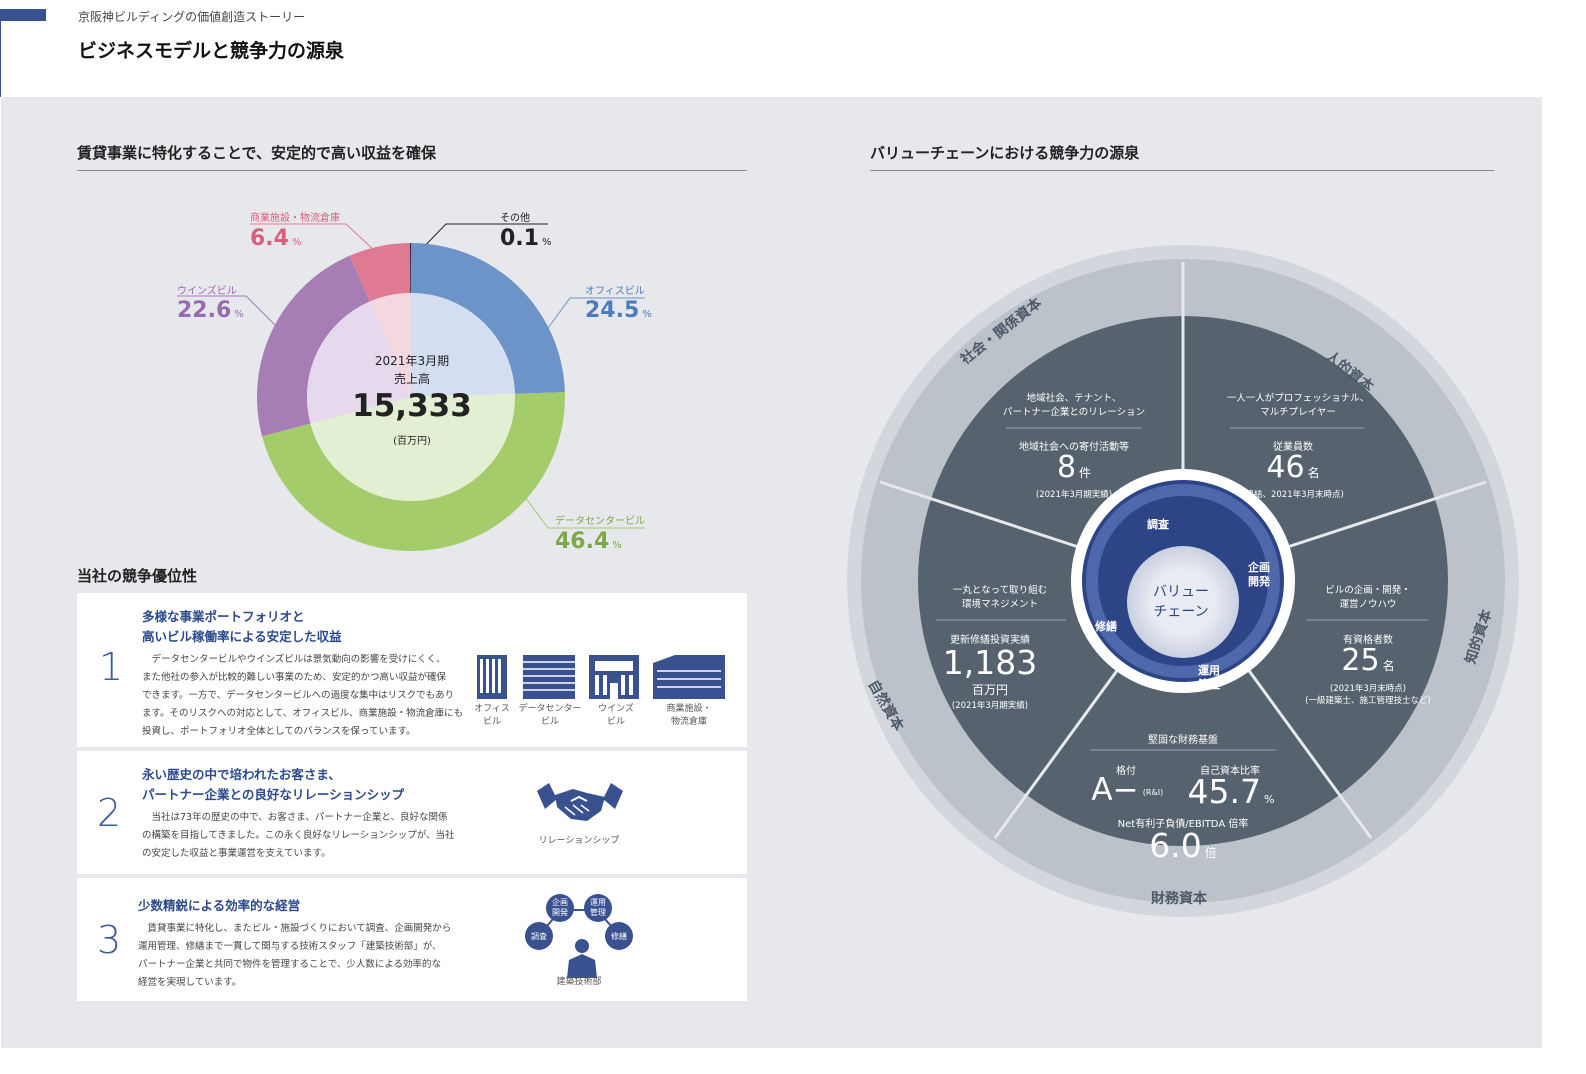 The image size is (1586, 1074). Describe the element at coordinates (1179, 899) in the screenshot. I see `label-financial-capital: 財務資本` at that location.